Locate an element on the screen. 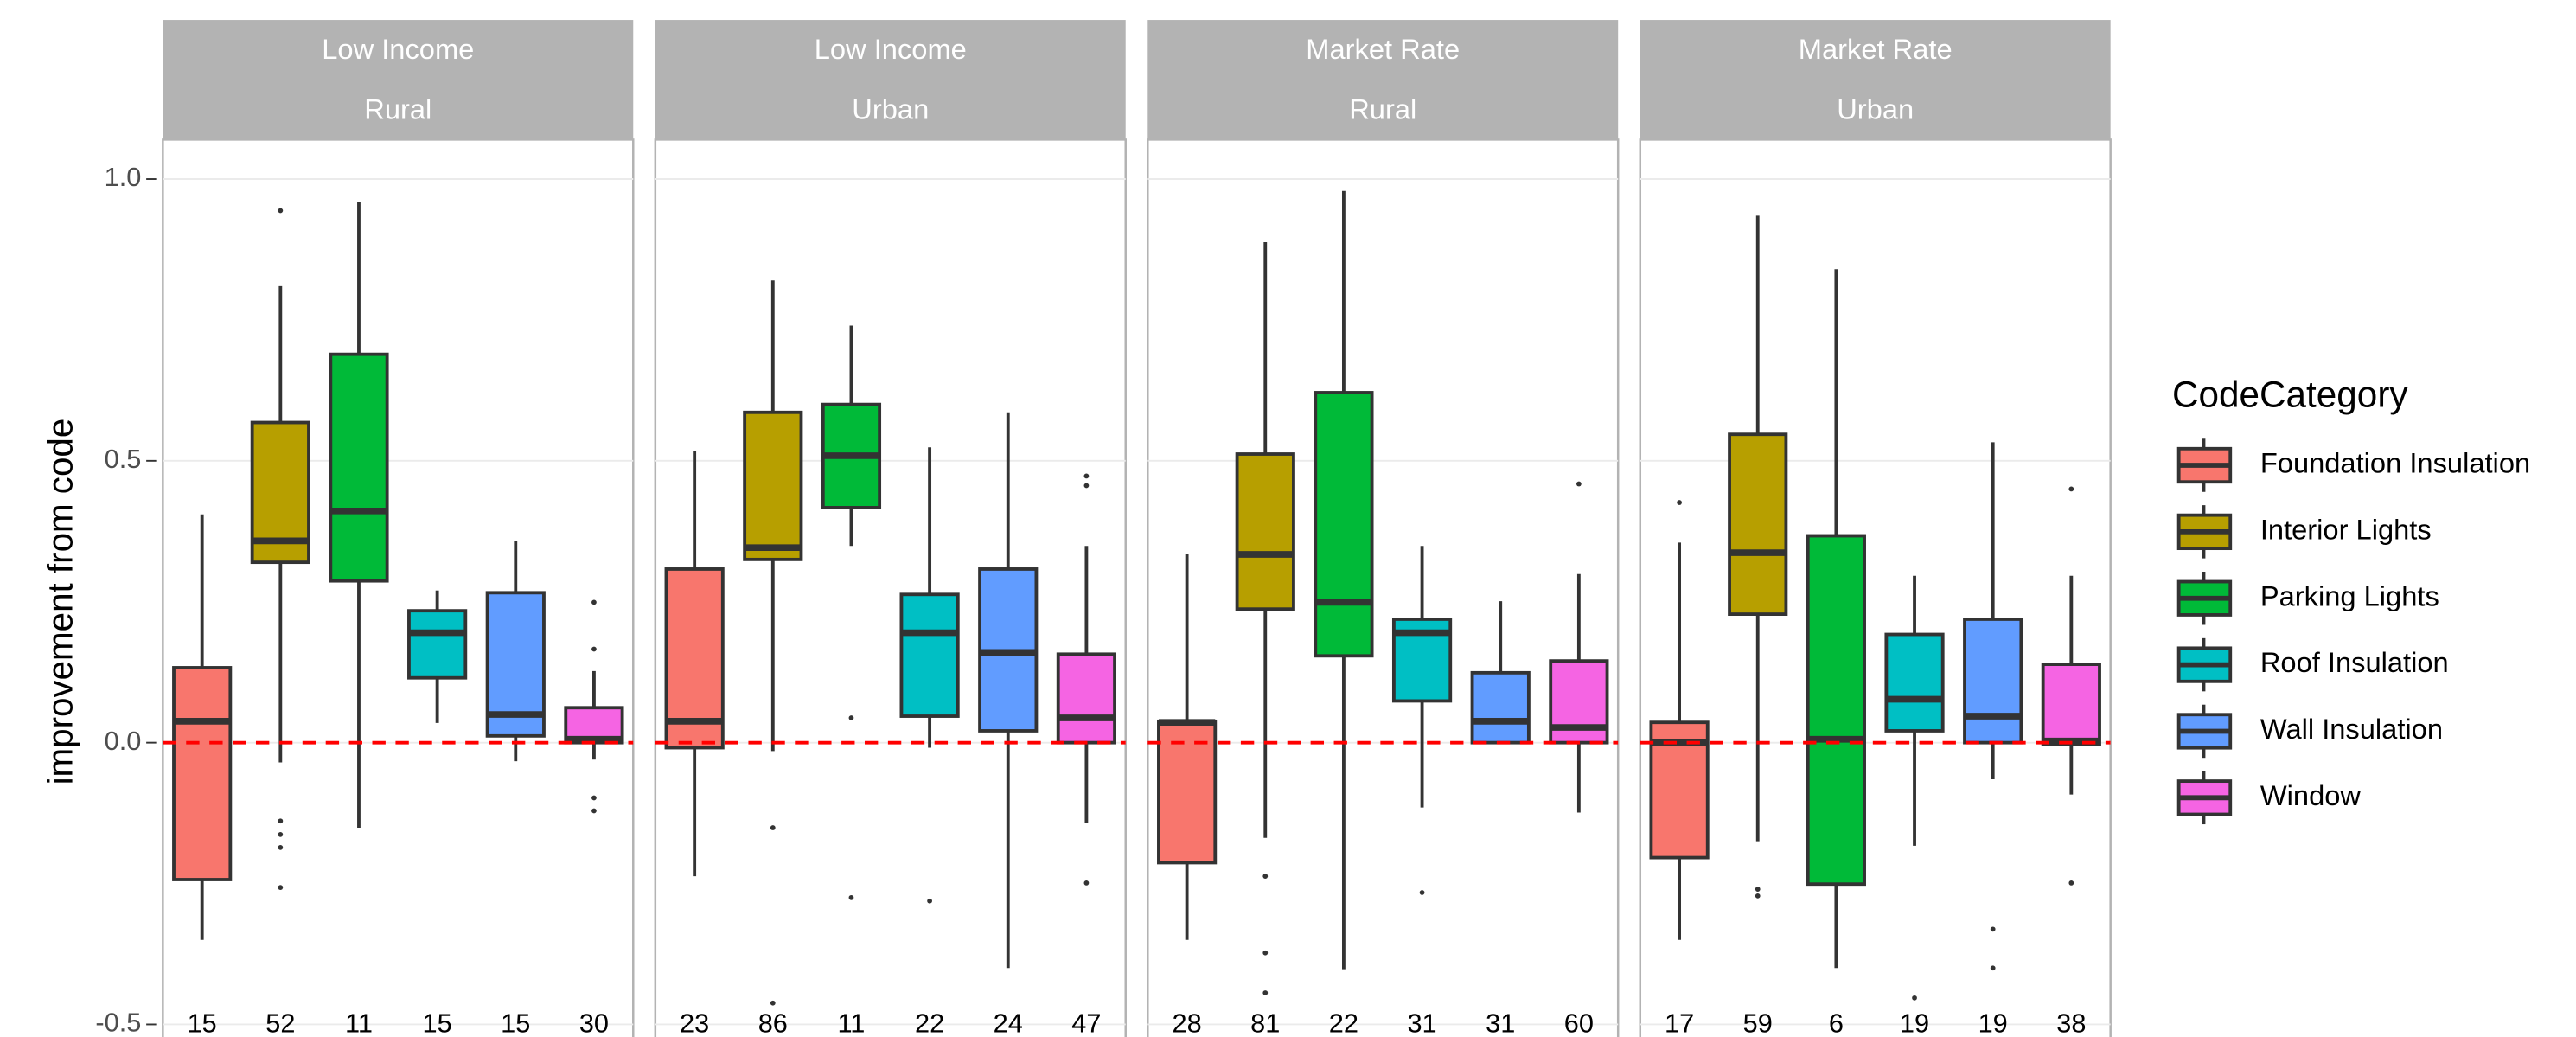 The image size is (2576, 1037). count-label: 59 is located at coordinates (1758, 1022).